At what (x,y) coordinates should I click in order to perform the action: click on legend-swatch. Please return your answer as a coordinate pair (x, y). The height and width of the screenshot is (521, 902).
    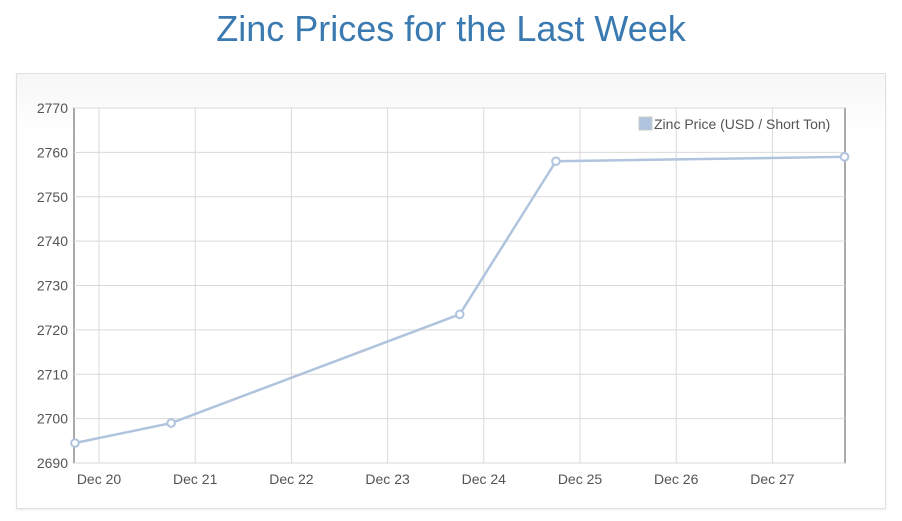
    Looking at the image, I should click on (645, 123).